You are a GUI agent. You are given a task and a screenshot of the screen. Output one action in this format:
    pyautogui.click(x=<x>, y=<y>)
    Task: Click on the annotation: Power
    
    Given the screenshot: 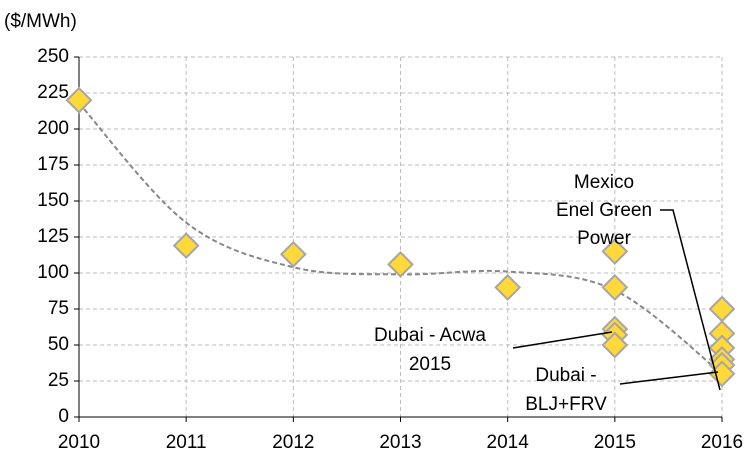 What is the action you would take?
    pyautogui.click(x=604, y=238)
    